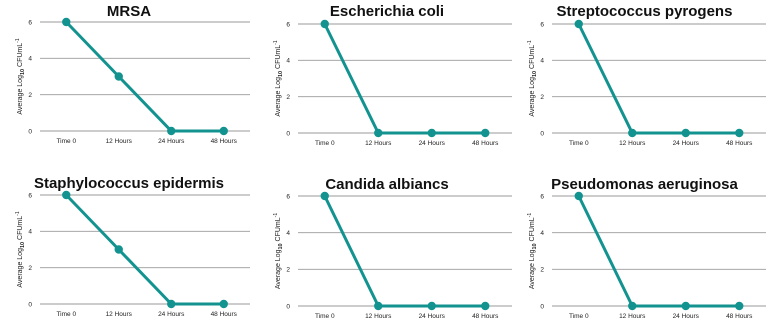 Image resolution: width=773 pixels, height=321 pixels. I want to click on chart-title: Escherichia coli, so click(387, 11).